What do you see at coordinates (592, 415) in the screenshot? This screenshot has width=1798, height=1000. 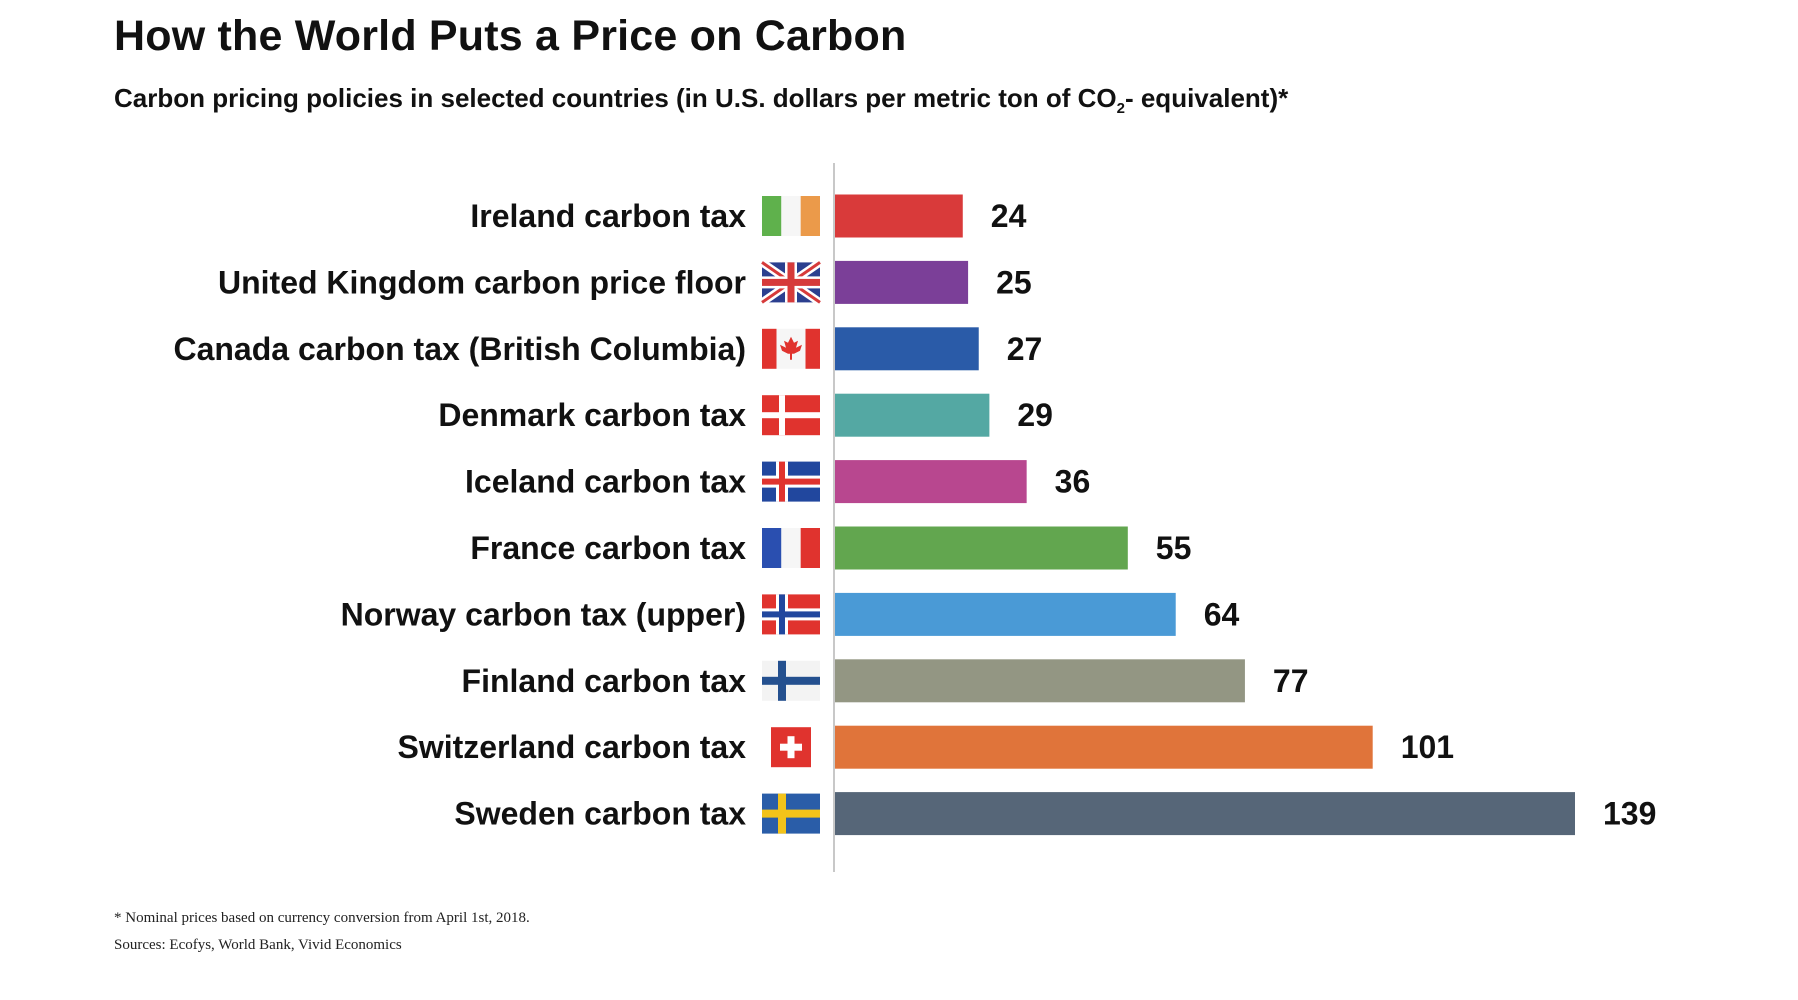 I see `category-label: Denmark carbon tax` at bounding box center [592, 415].